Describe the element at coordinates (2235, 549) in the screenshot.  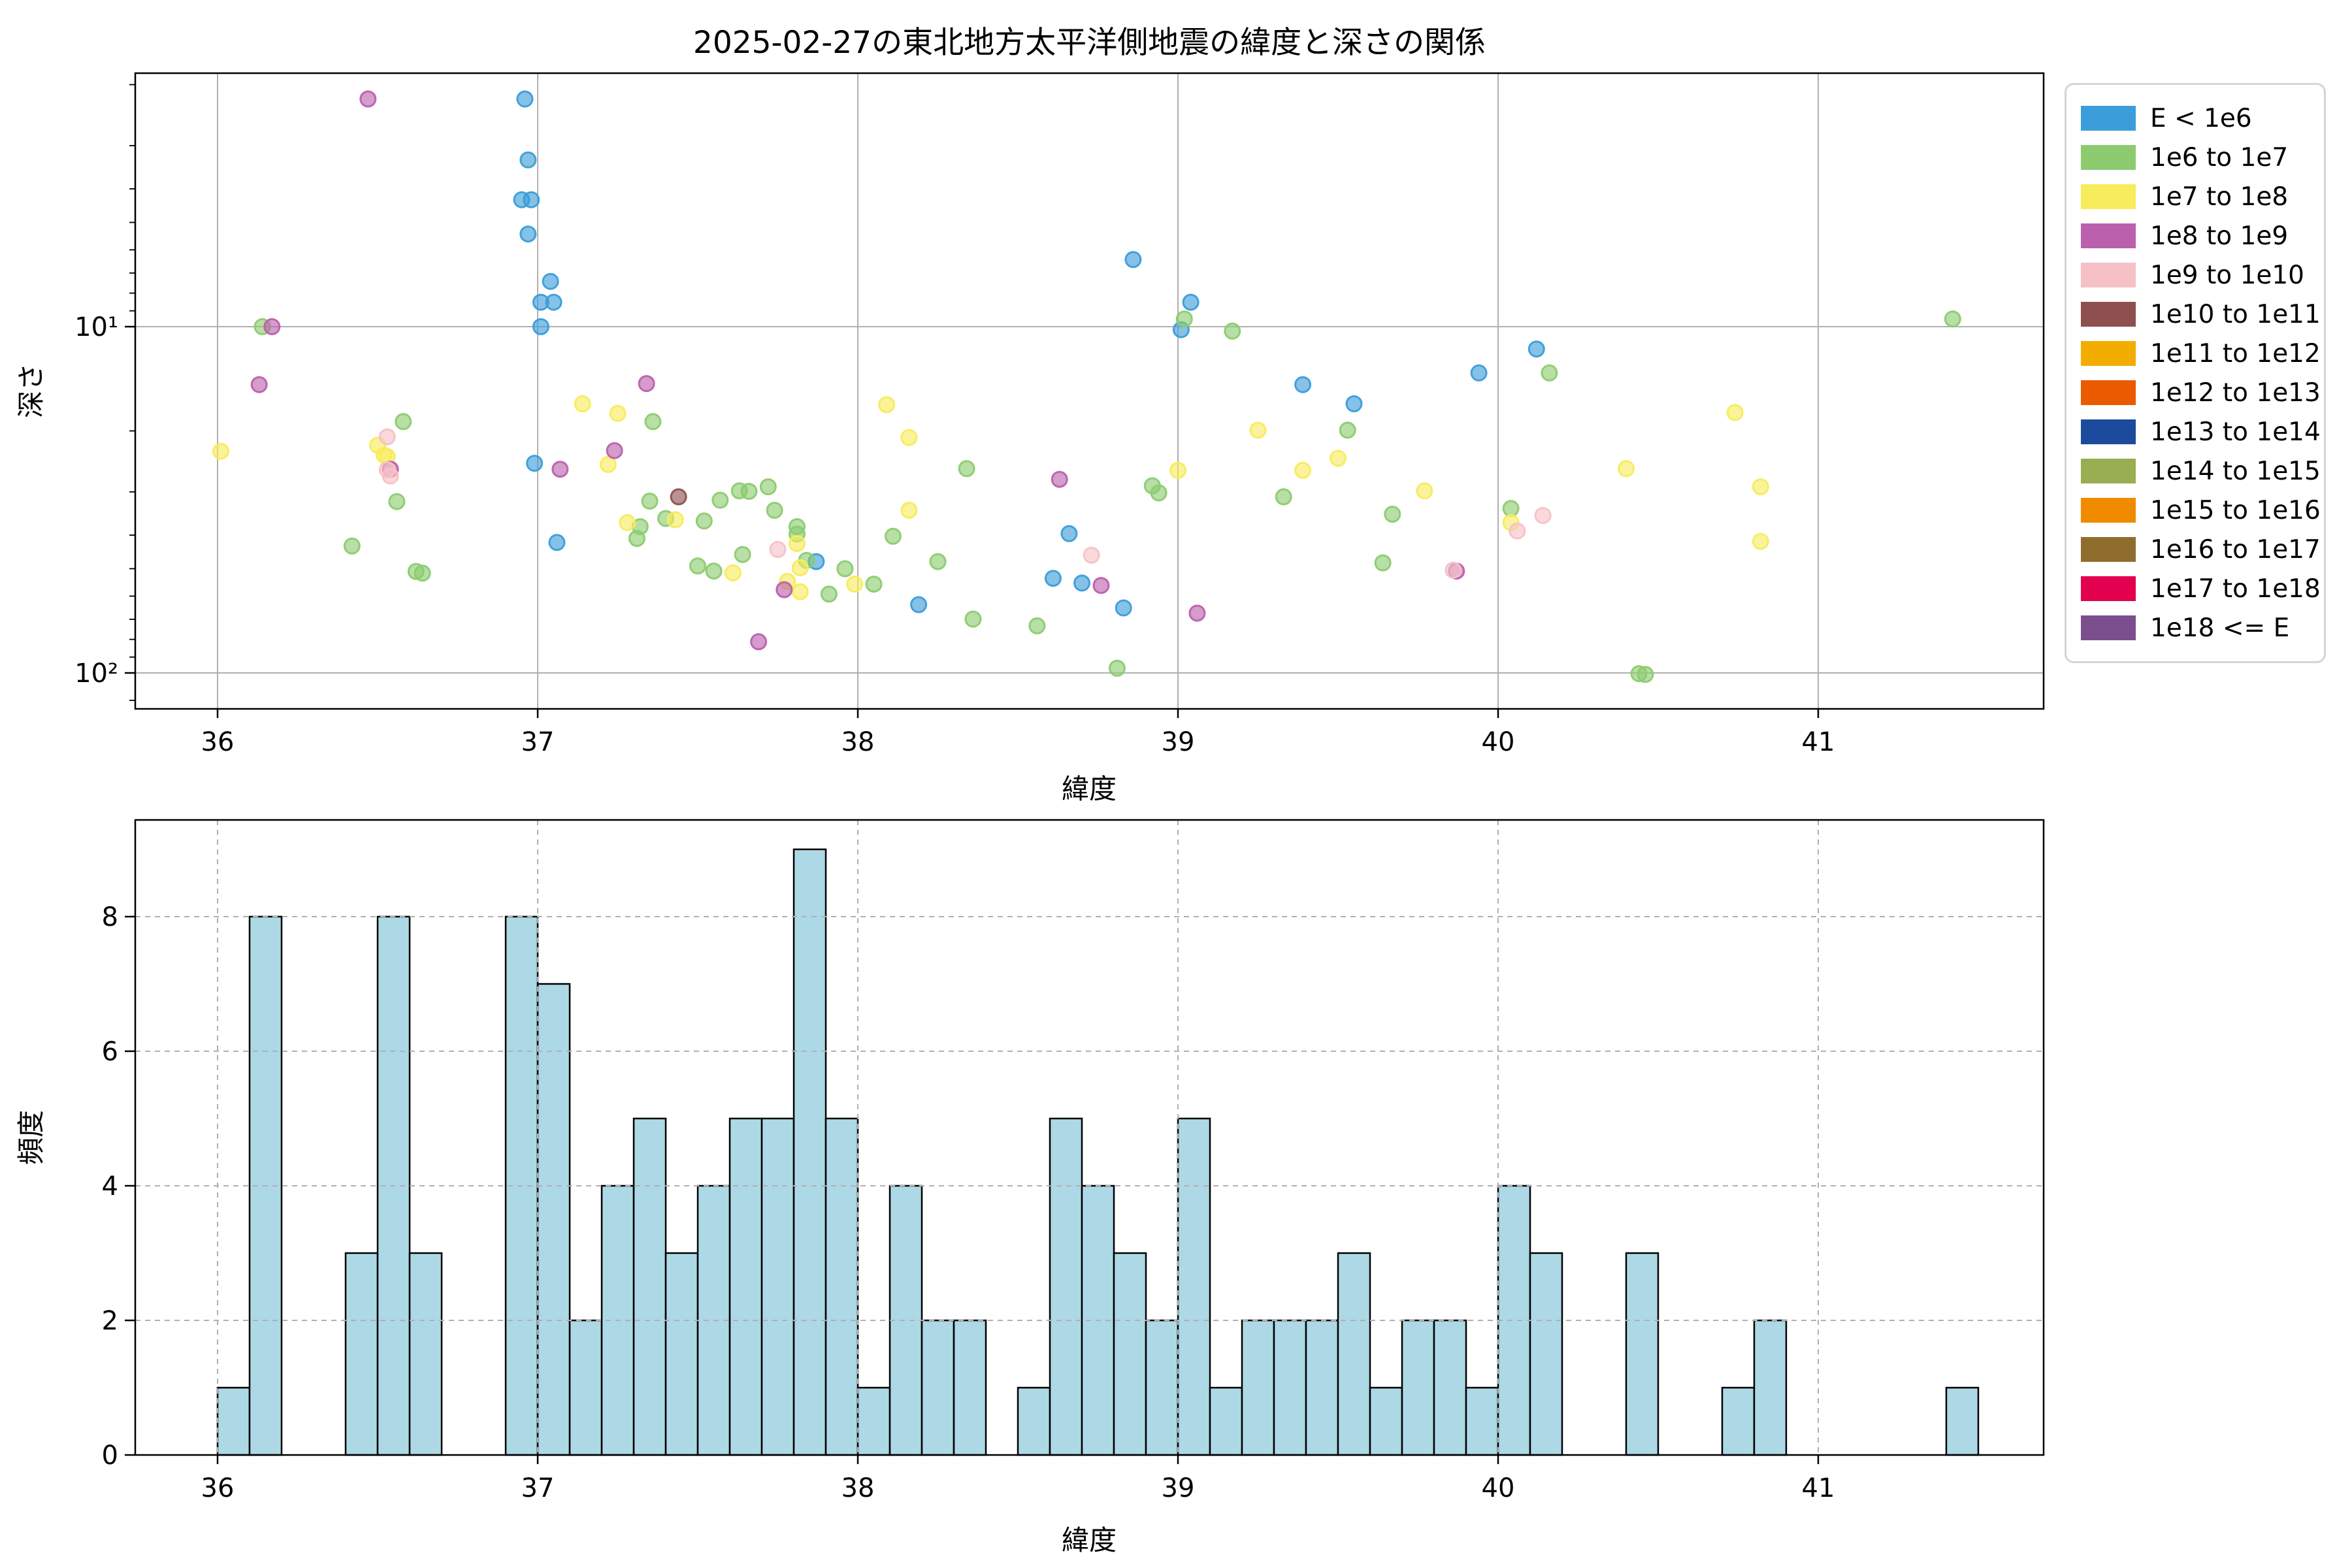
I see `legend-entry-label: 1e16 to 1e17` at that location.